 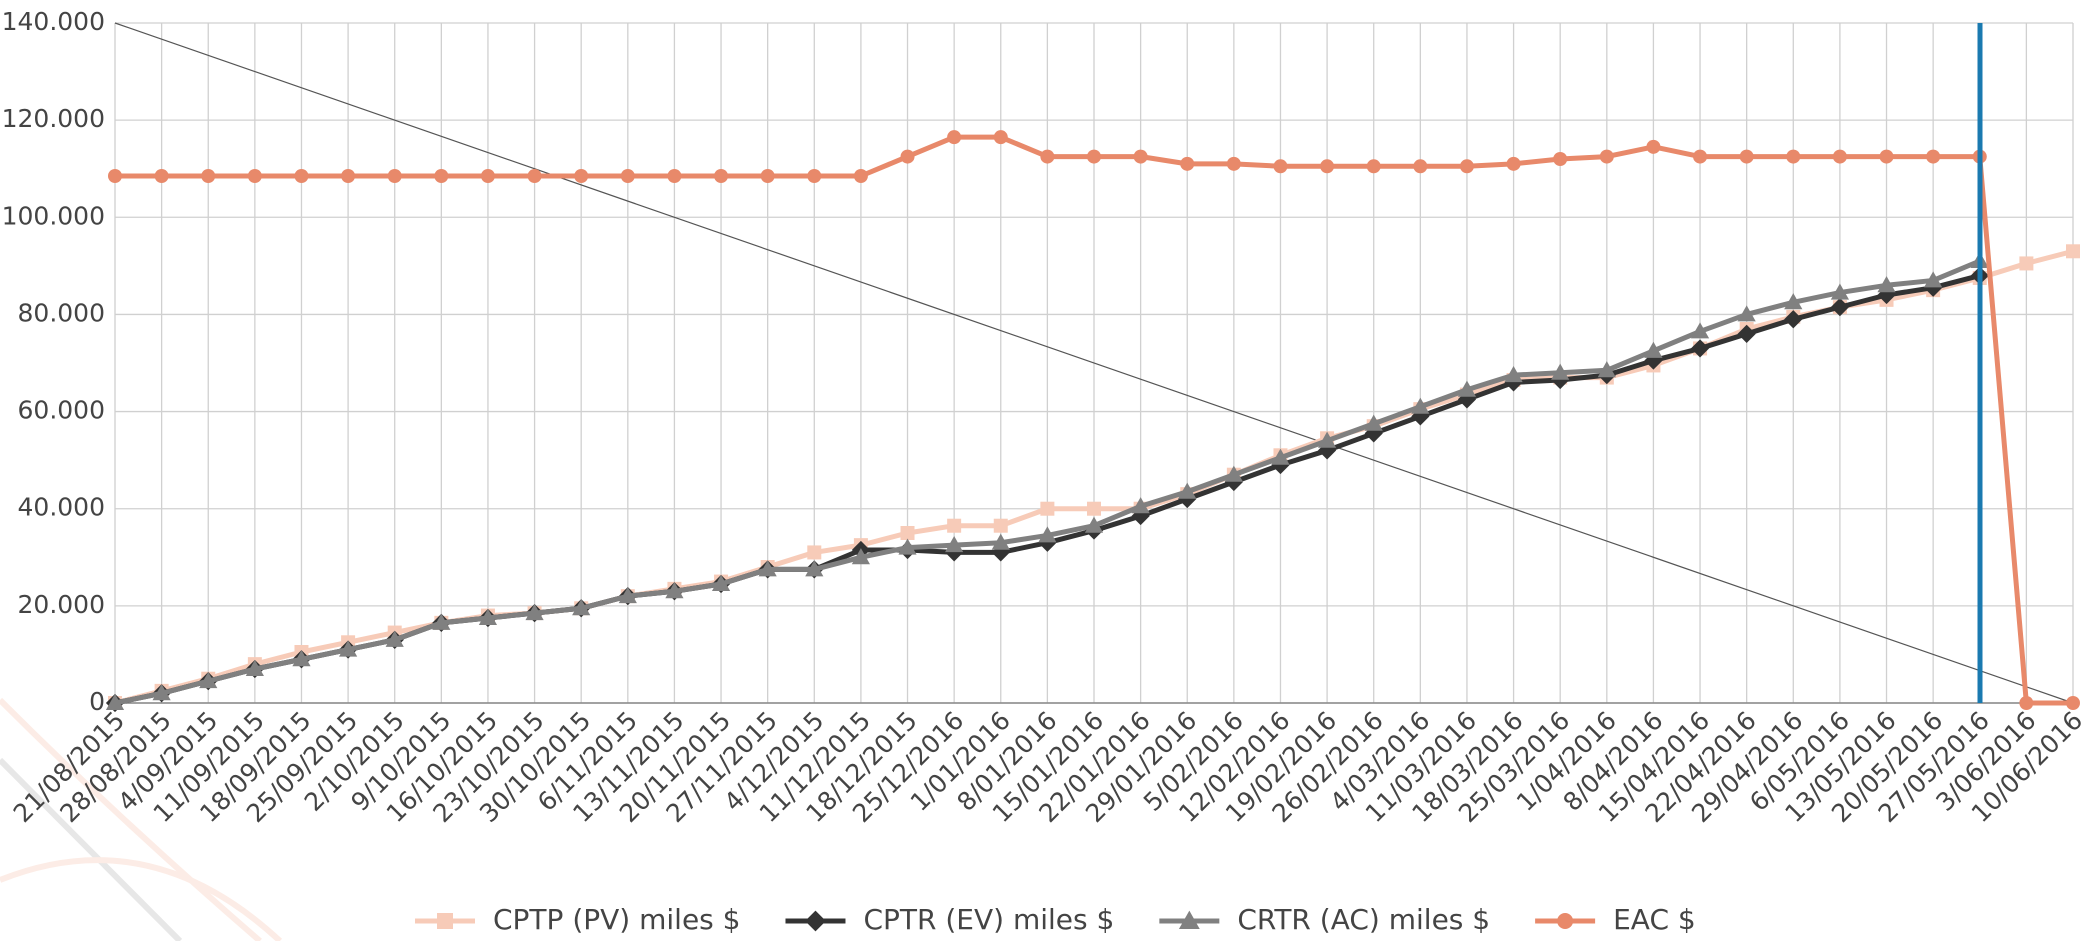 I want to click on y-tick-label: 0, so click(x=97, y=701).